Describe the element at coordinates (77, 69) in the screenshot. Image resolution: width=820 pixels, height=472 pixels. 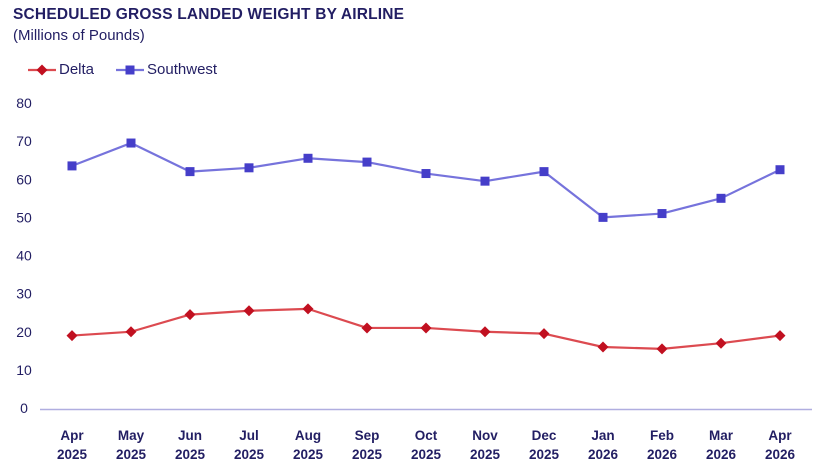
I see `legend-label-delta: Delta` at that location.